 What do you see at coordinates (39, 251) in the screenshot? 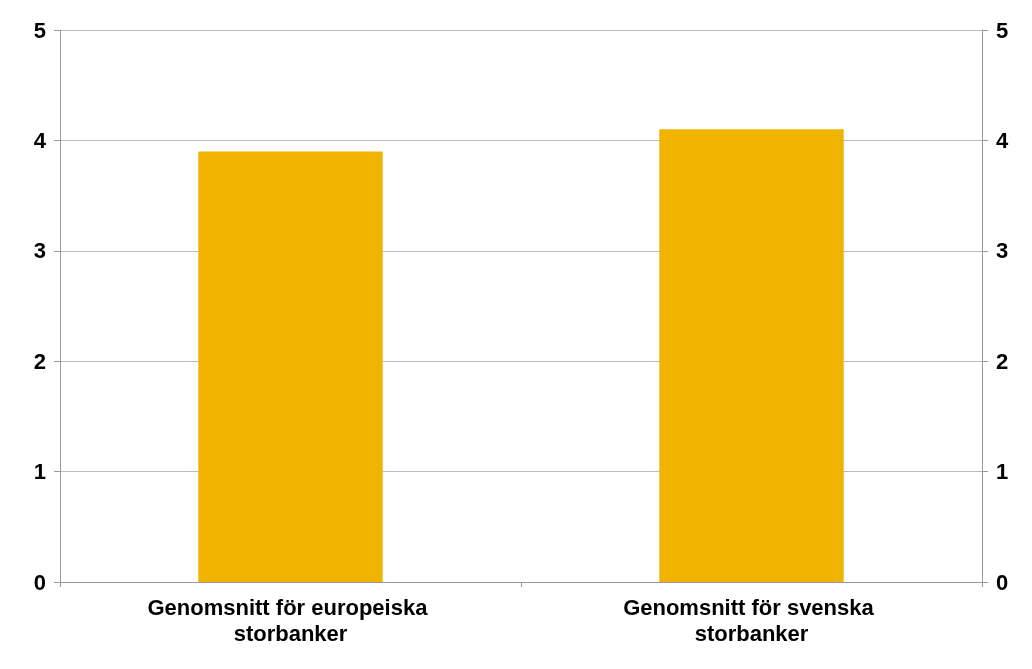
I see `y-tick-label: 3` at bounding box center [39, 251].